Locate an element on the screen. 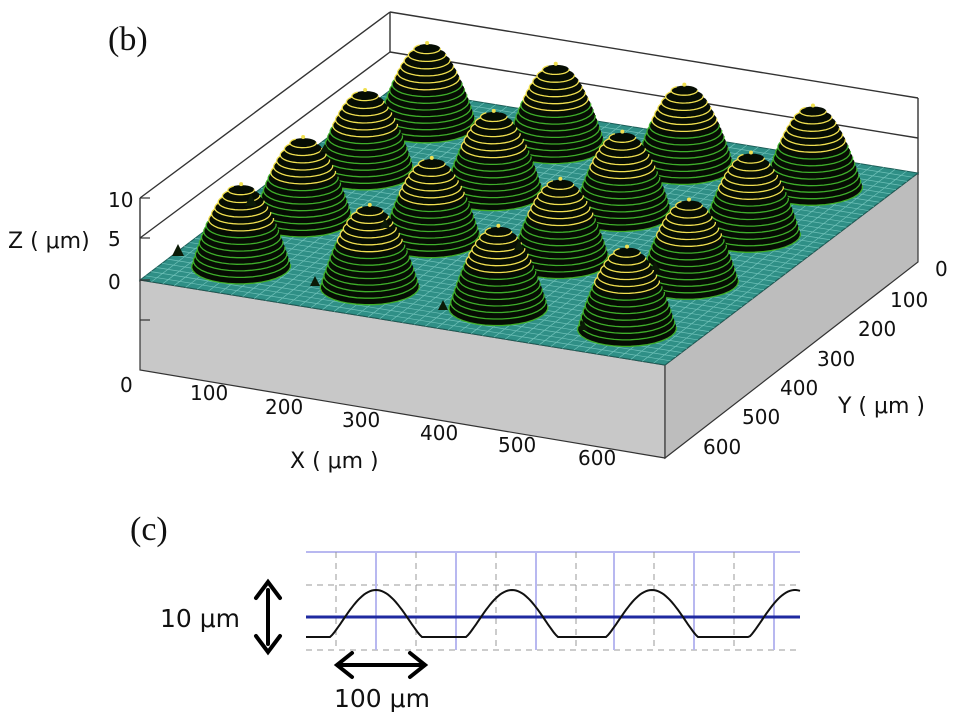  panel-label-b: (b) is located at coordinates (128, 39).